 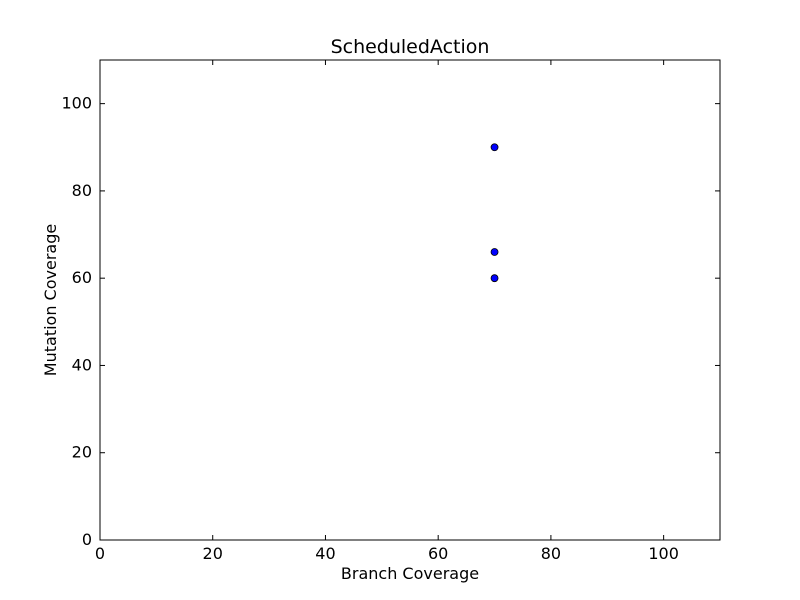 What do you see at coordinates (82, 277) in the screenshot?
I see `y-tick-label: 60` at bounding box center [82, 277].